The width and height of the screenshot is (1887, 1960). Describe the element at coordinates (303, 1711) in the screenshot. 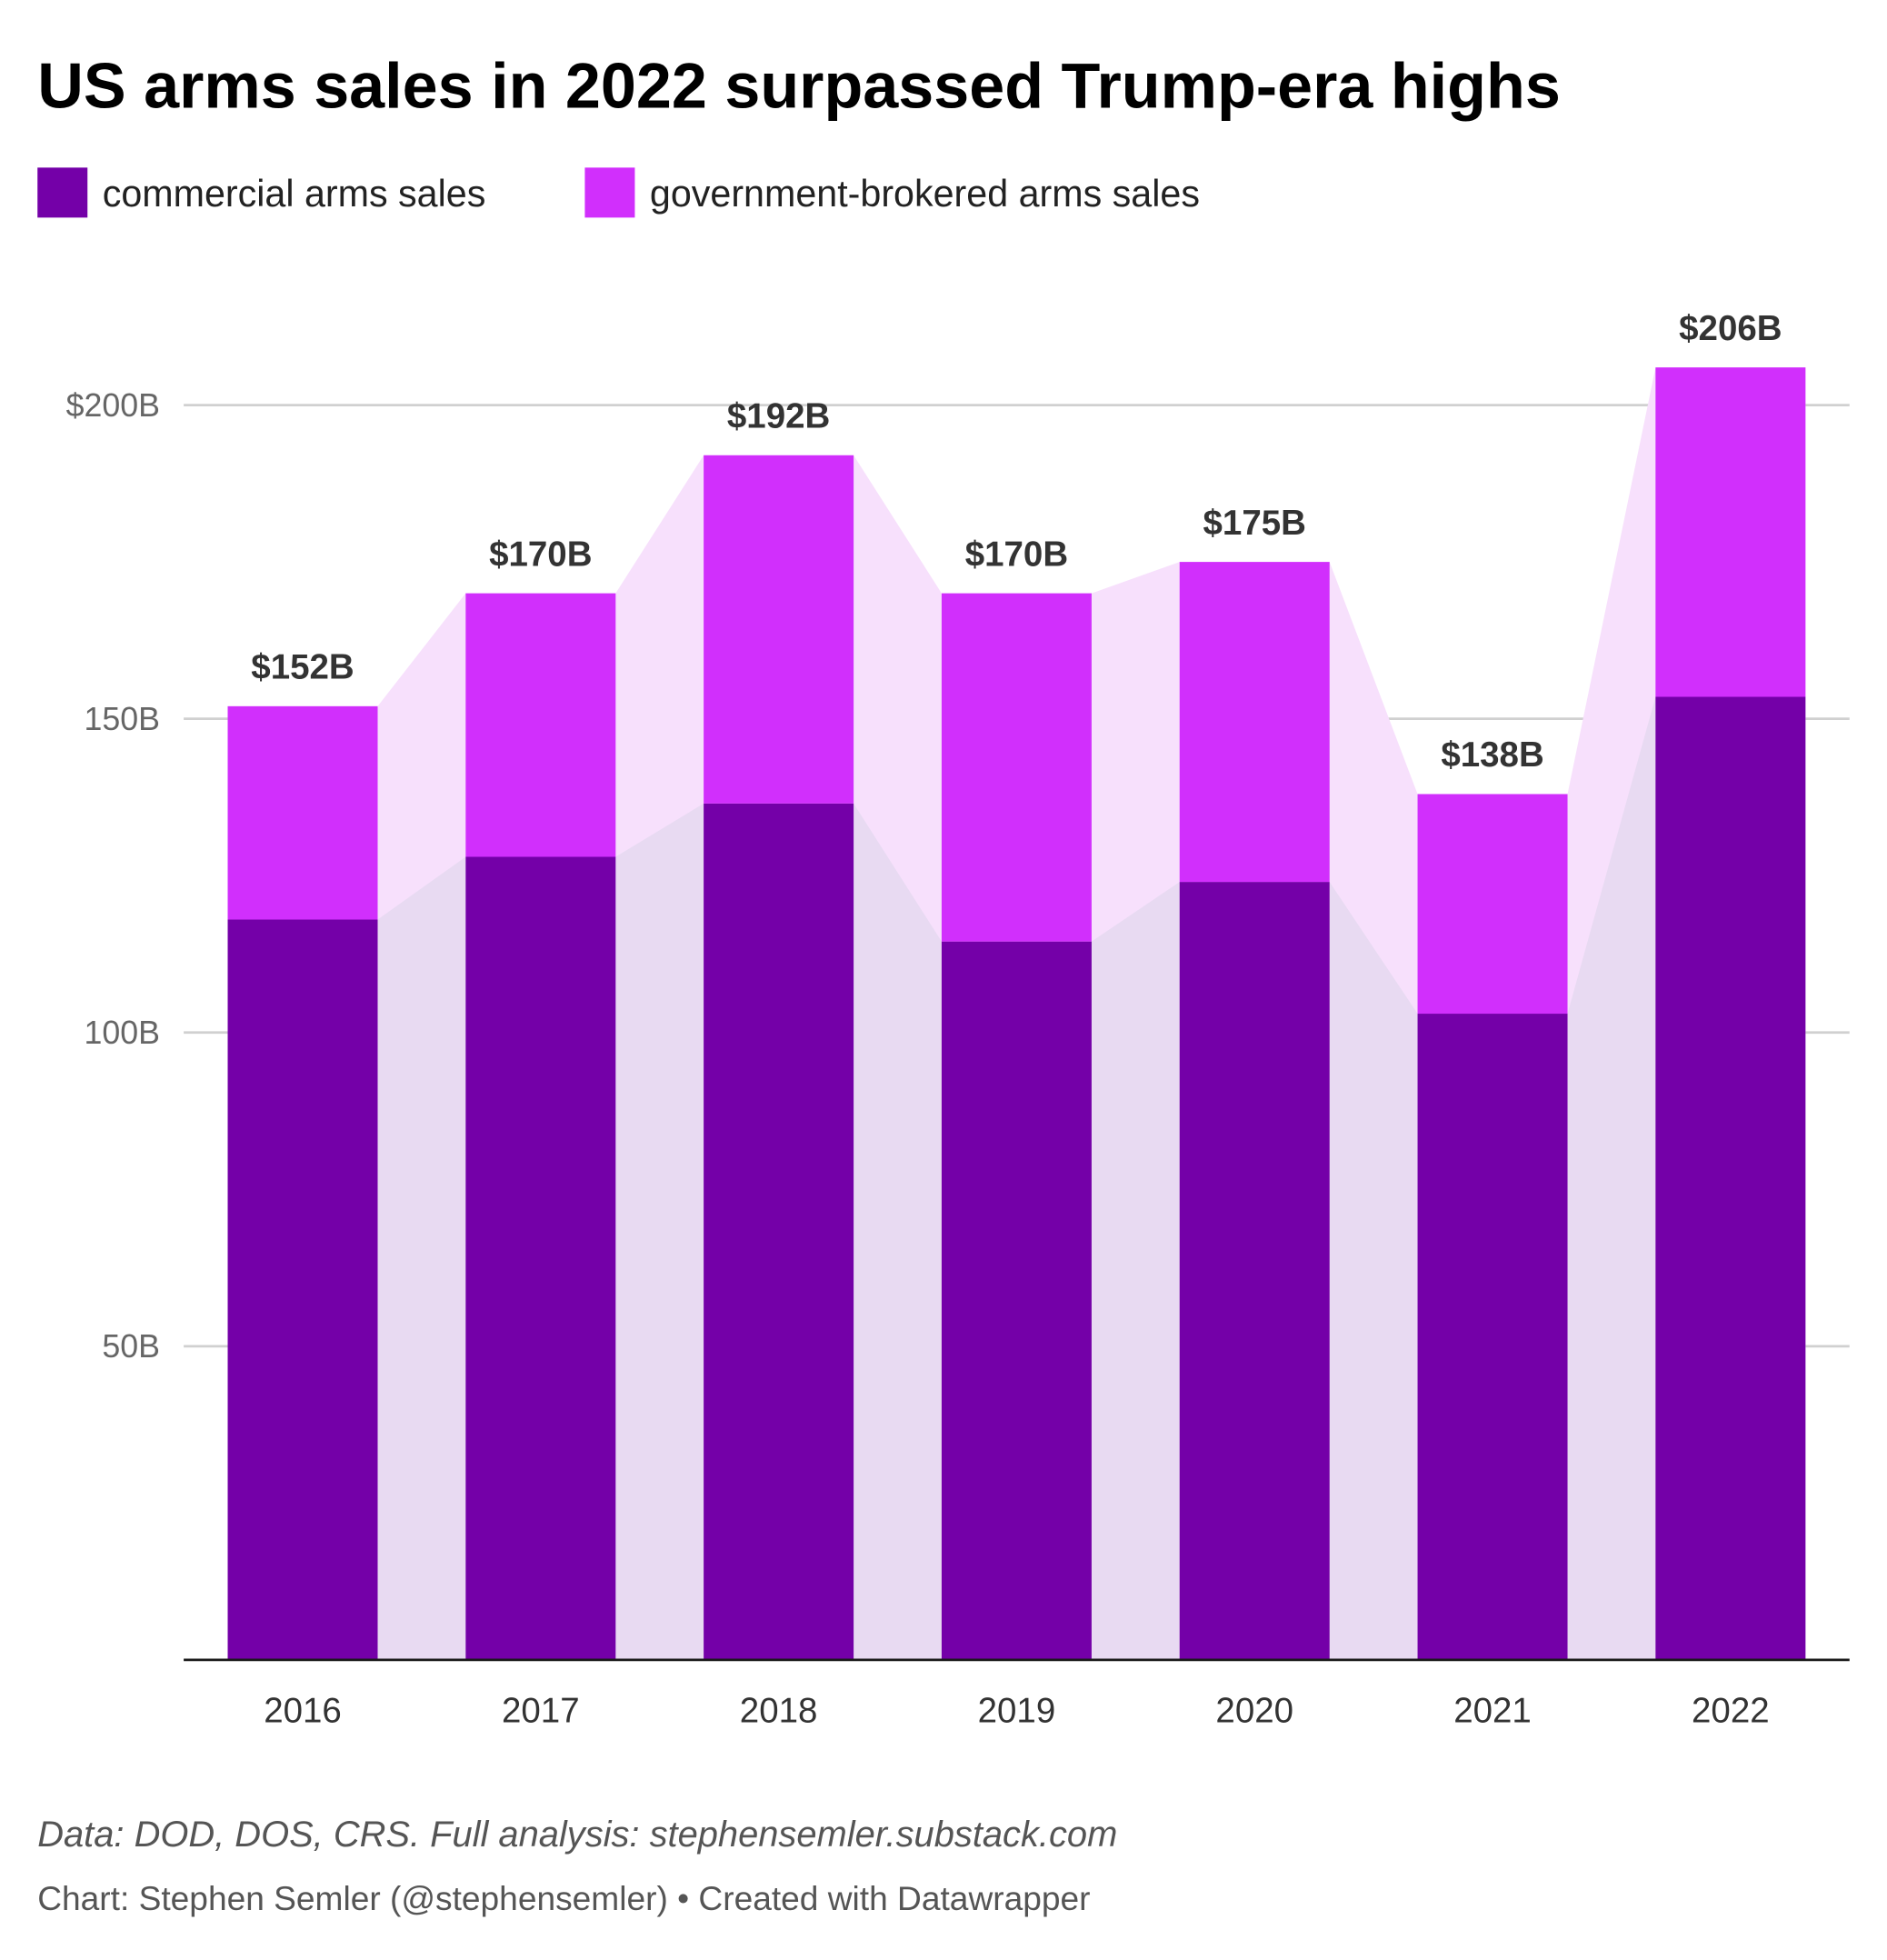

I see `x-tick-label-2016: 2016` at that location.